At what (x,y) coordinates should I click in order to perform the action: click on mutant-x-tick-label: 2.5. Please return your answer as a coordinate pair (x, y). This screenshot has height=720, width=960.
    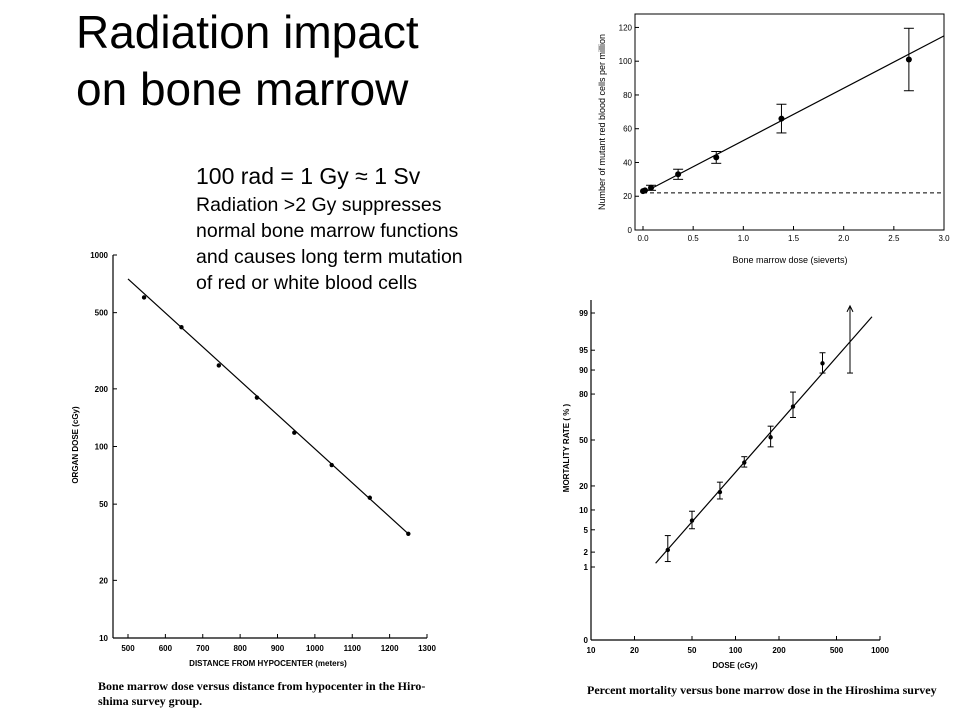
    Looking at the image, I should click on (894, 238).